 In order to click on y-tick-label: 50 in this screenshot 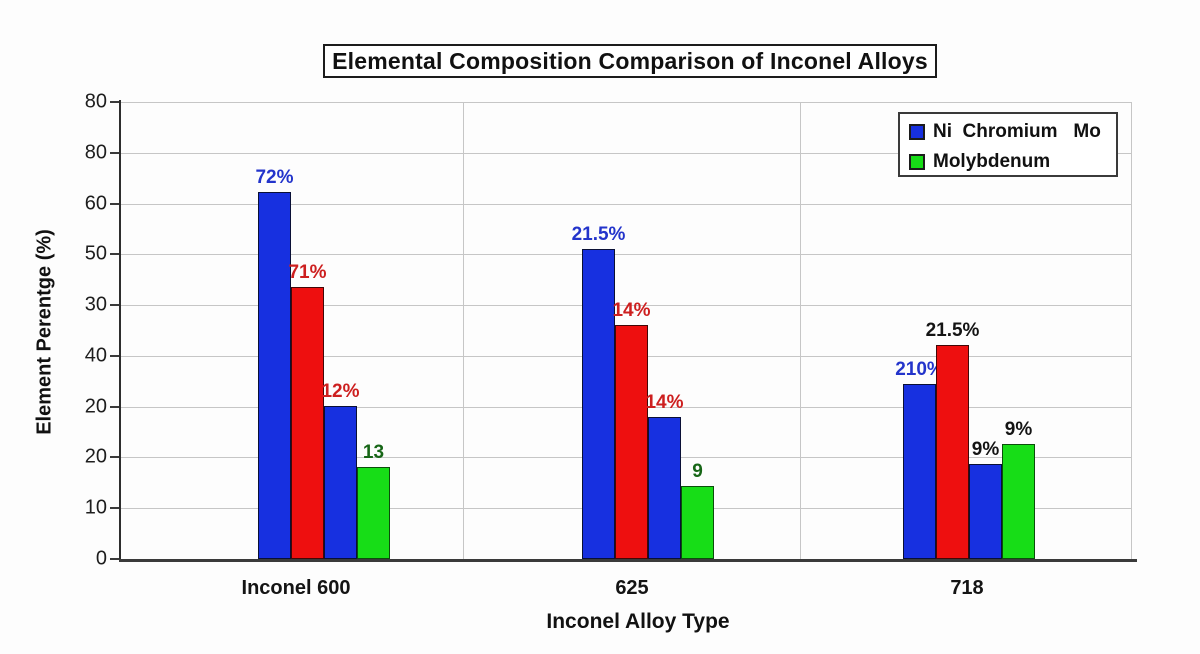, I will do `click(95, 253)`.